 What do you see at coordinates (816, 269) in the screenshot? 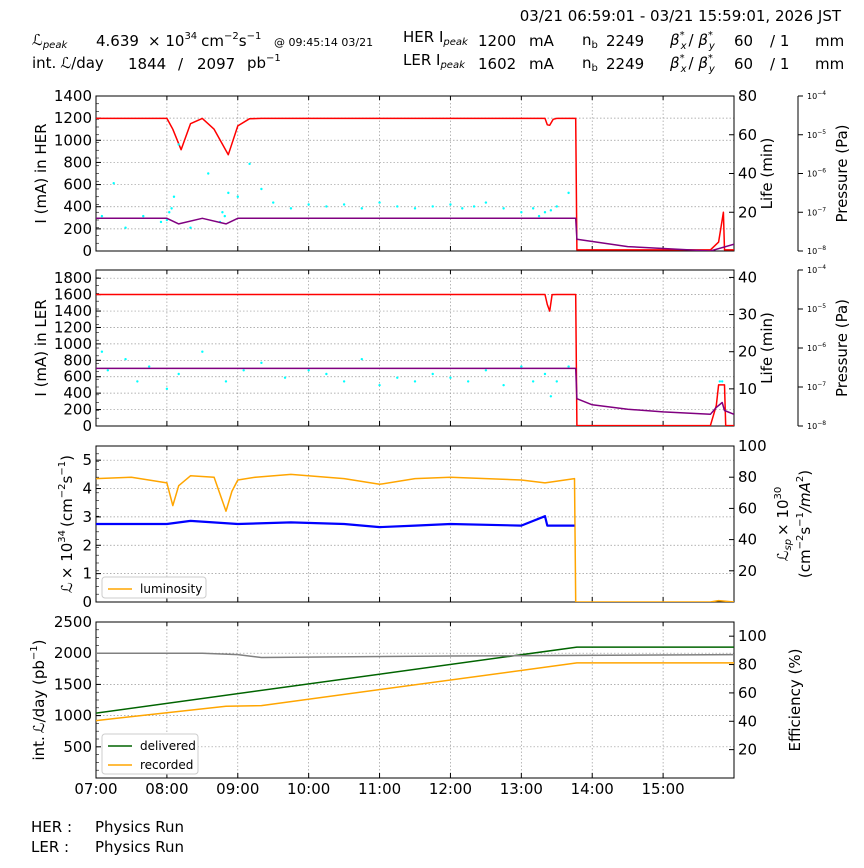
I see `y3tick-label: 10⁻⁴` at bounding box center [816, 269].